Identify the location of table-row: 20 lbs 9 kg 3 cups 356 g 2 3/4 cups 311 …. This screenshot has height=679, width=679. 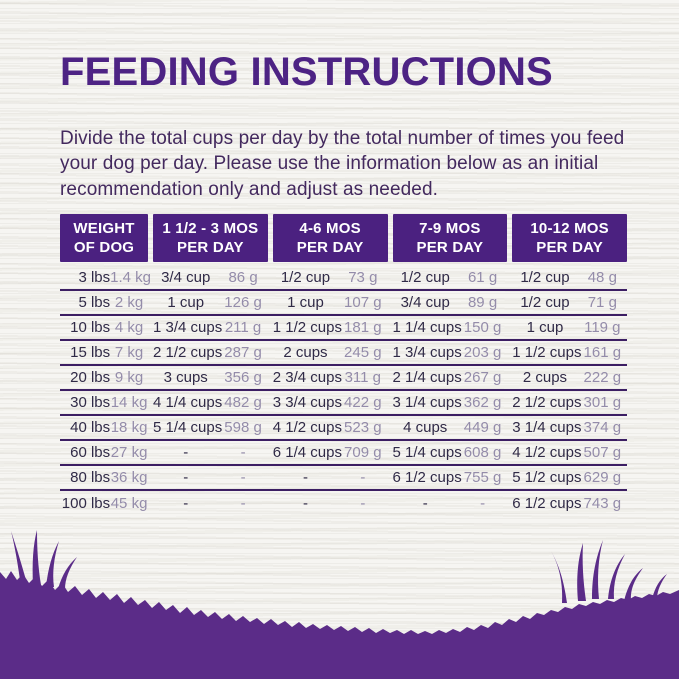
(343, 379).